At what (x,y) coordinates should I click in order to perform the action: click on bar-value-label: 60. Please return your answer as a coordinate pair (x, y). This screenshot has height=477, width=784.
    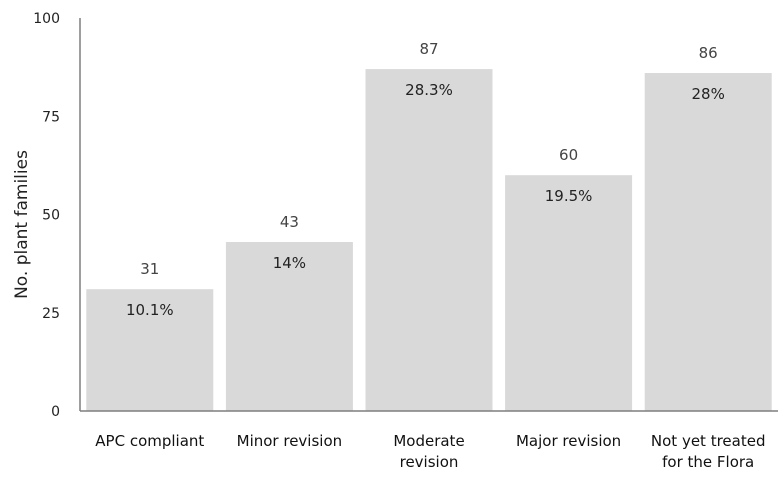
    Looking at the image, I should click on (568, 155).